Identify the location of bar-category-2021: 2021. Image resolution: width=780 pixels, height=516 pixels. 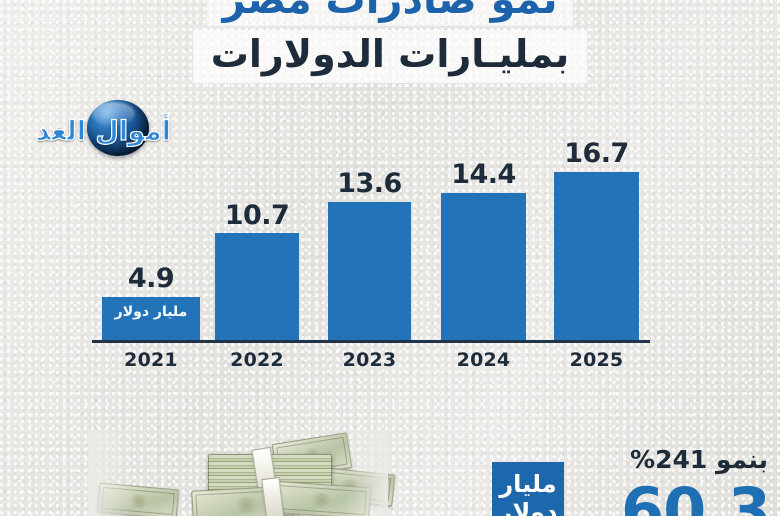
(151, 360).